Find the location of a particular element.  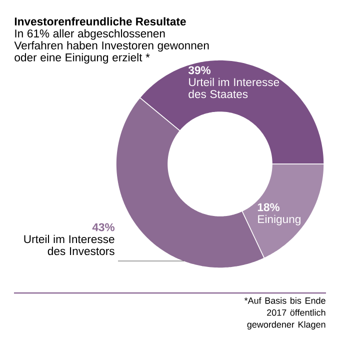

text: *Auf Basis bis Ende 2017 öffentlich gewordener Klagen is located at coordinates (285, 313).